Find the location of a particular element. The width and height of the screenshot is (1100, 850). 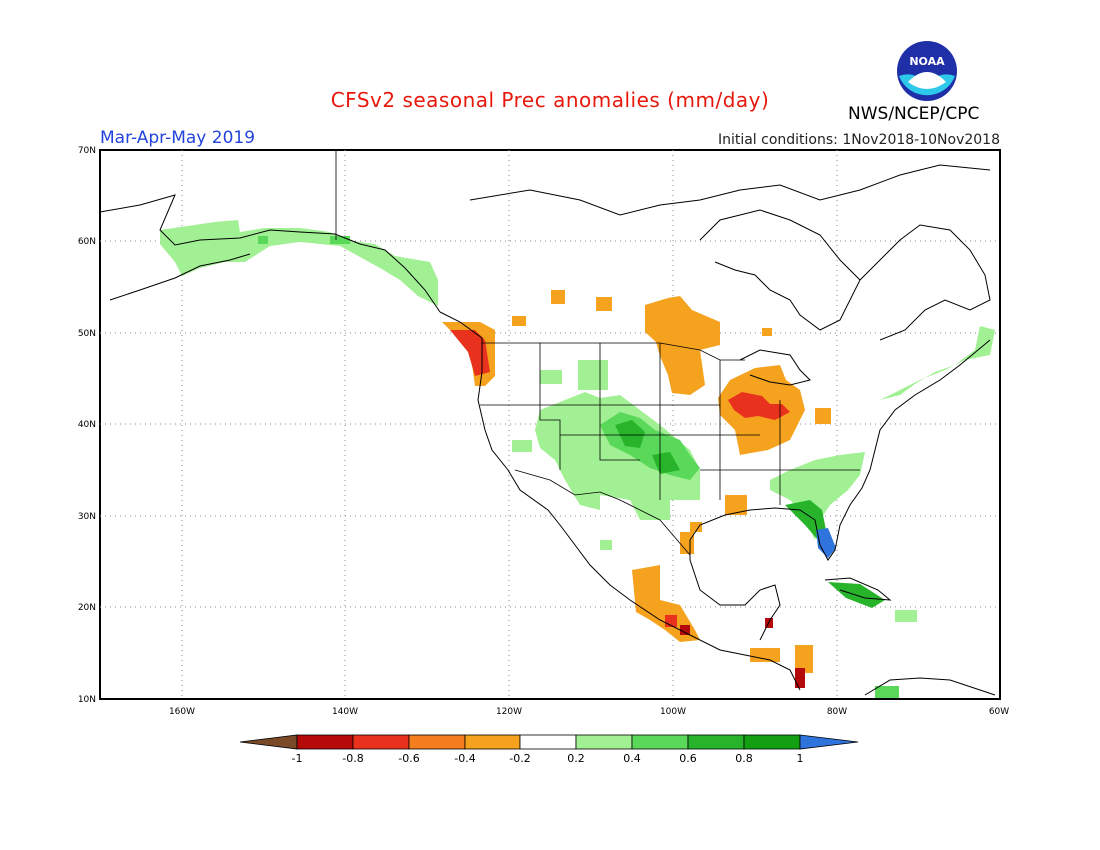

plains-wet-region is located at coordinates (617, 456).